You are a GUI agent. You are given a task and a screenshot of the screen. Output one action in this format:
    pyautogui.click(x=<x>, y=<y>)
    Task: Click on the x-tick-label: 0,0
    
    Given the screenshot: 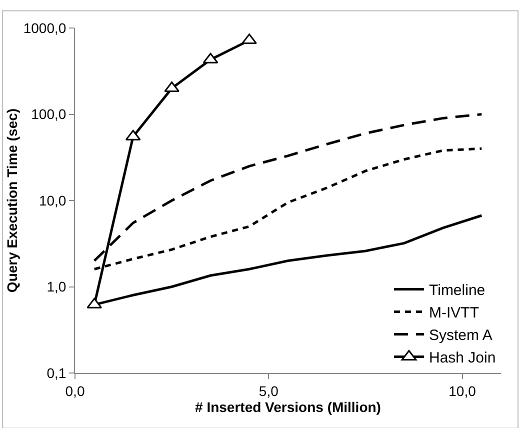 What is the action you would take?
    pyautogui.click(x=75, y=390)
    